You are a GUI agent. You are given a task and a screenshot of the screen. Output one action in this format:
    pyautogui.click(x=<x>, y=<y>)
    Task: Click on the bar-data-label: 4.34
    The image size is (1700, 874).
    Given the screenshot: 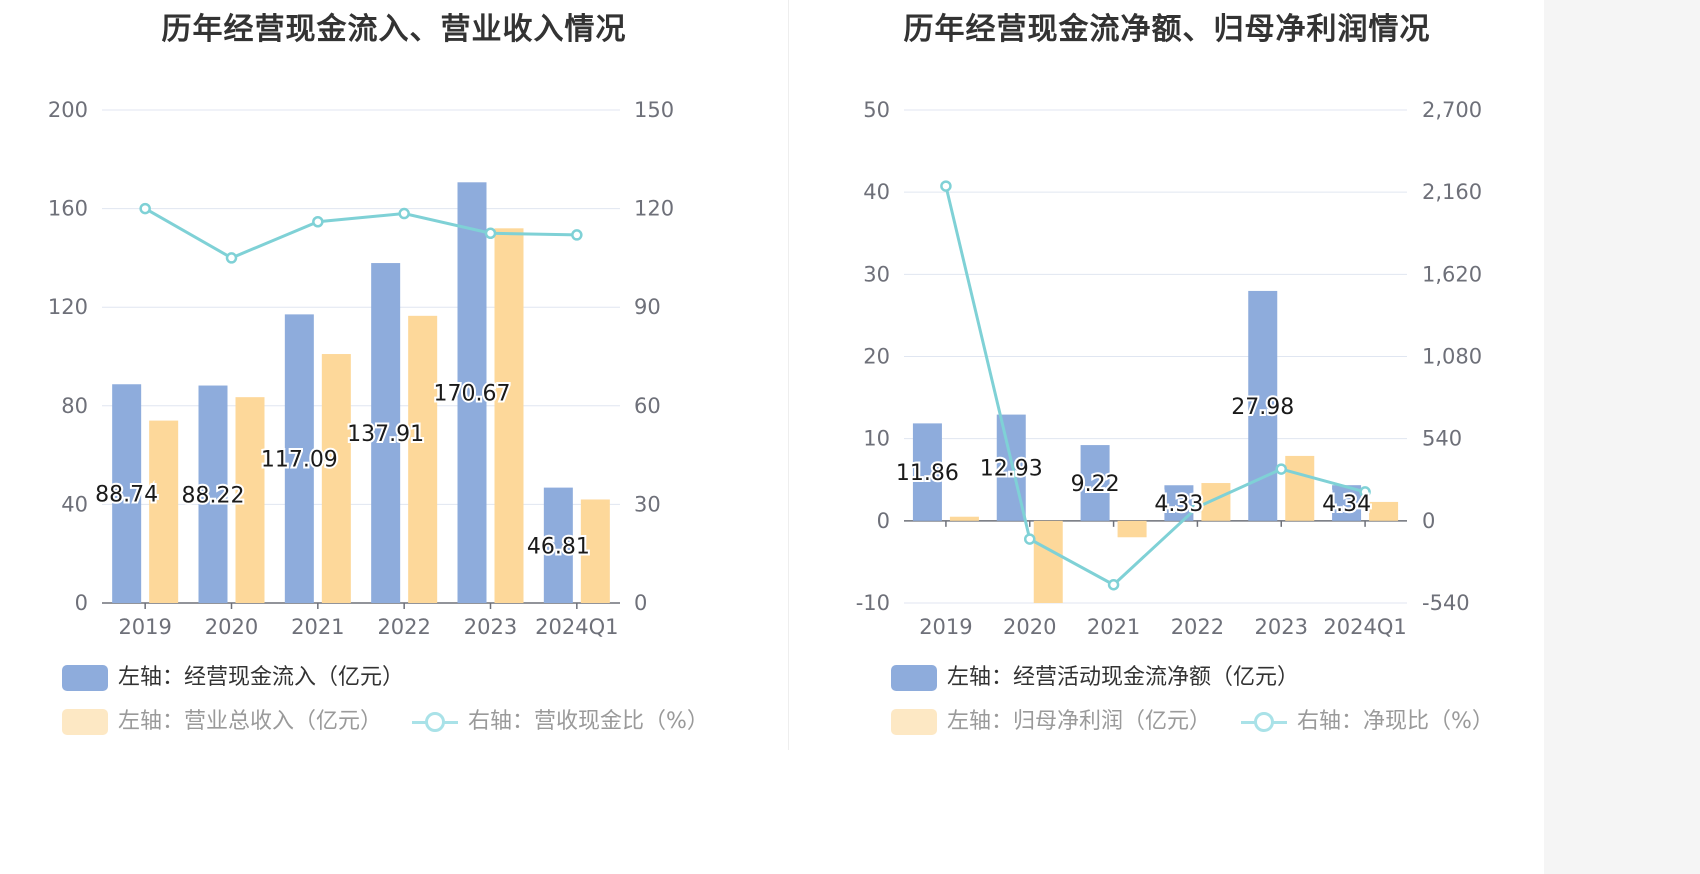 What is the action you would take?
    pyautogui.click(x=1346, y=504)
    